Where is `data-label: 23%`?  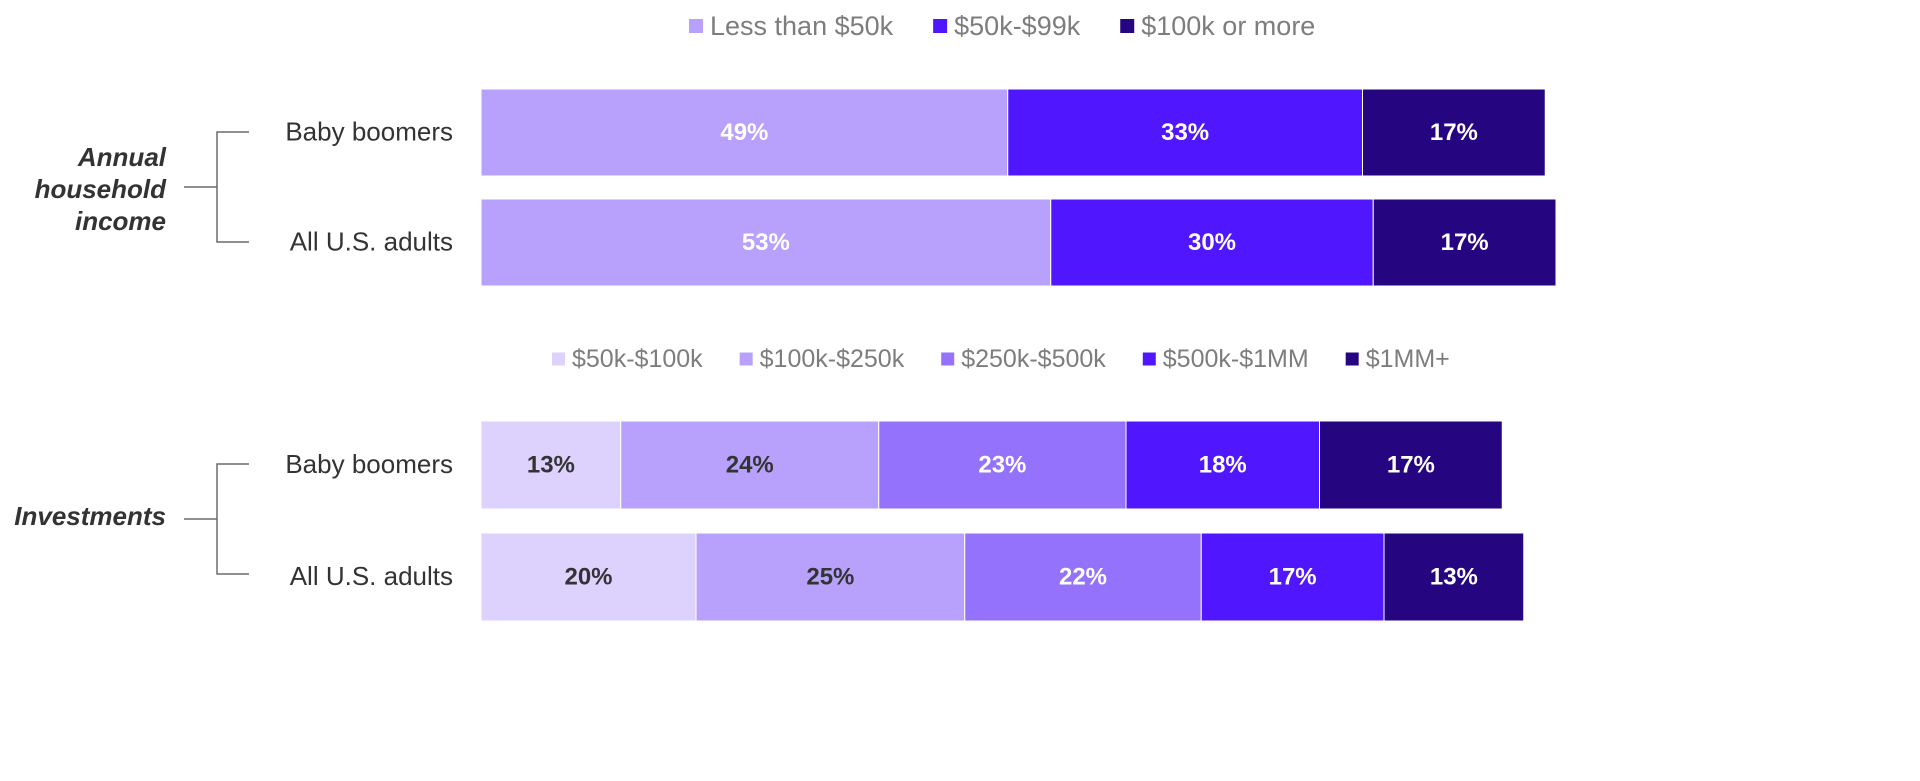 data-label: 23% is located at coordinates (1002, 465).